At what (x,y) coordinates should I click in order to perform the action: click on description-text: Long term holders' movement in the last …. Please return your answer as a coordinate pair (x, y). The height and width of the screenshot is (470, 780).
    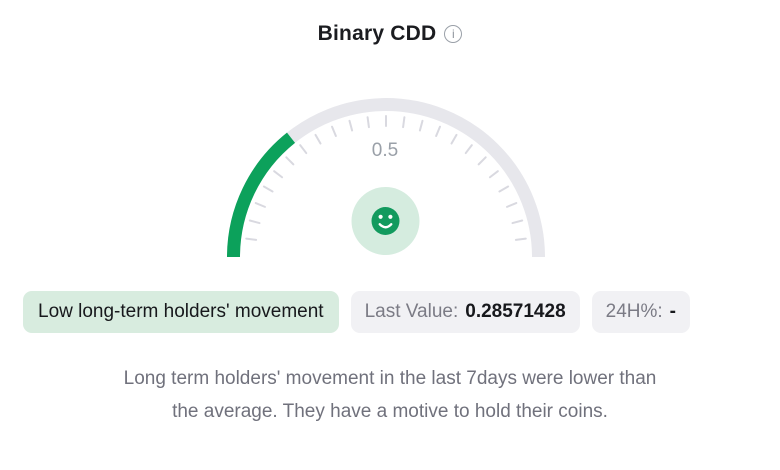
    Looking at the image, I should click on (390, 395).